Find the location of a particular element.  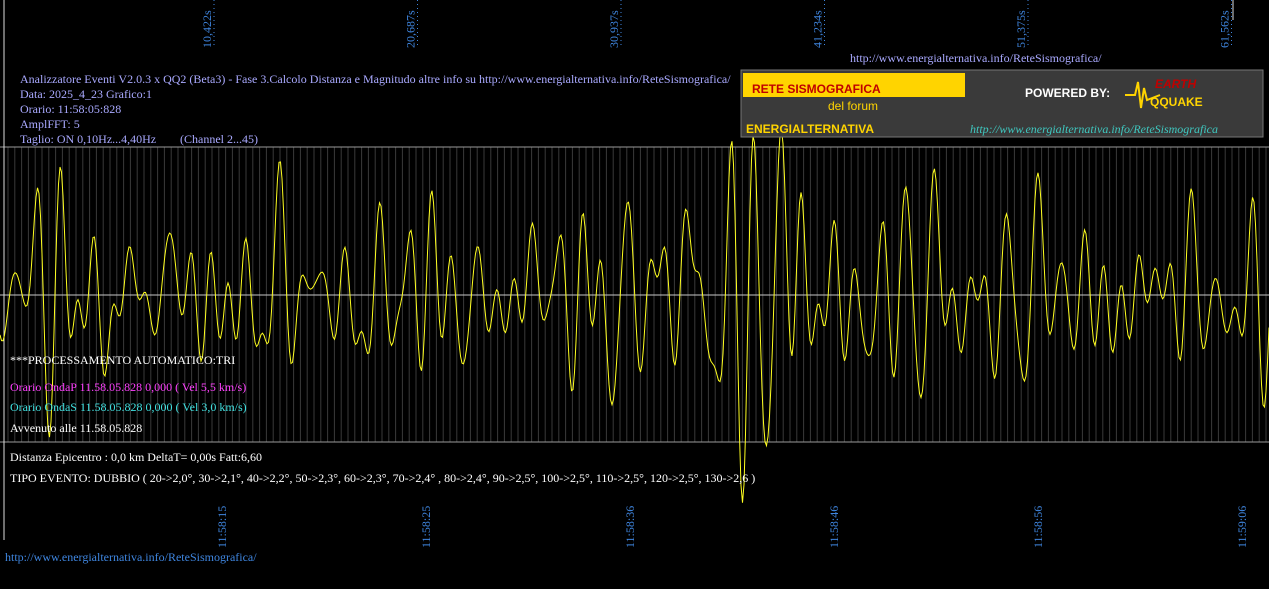

top-tick-label: 30,937s is located at coordinates (614, 29).